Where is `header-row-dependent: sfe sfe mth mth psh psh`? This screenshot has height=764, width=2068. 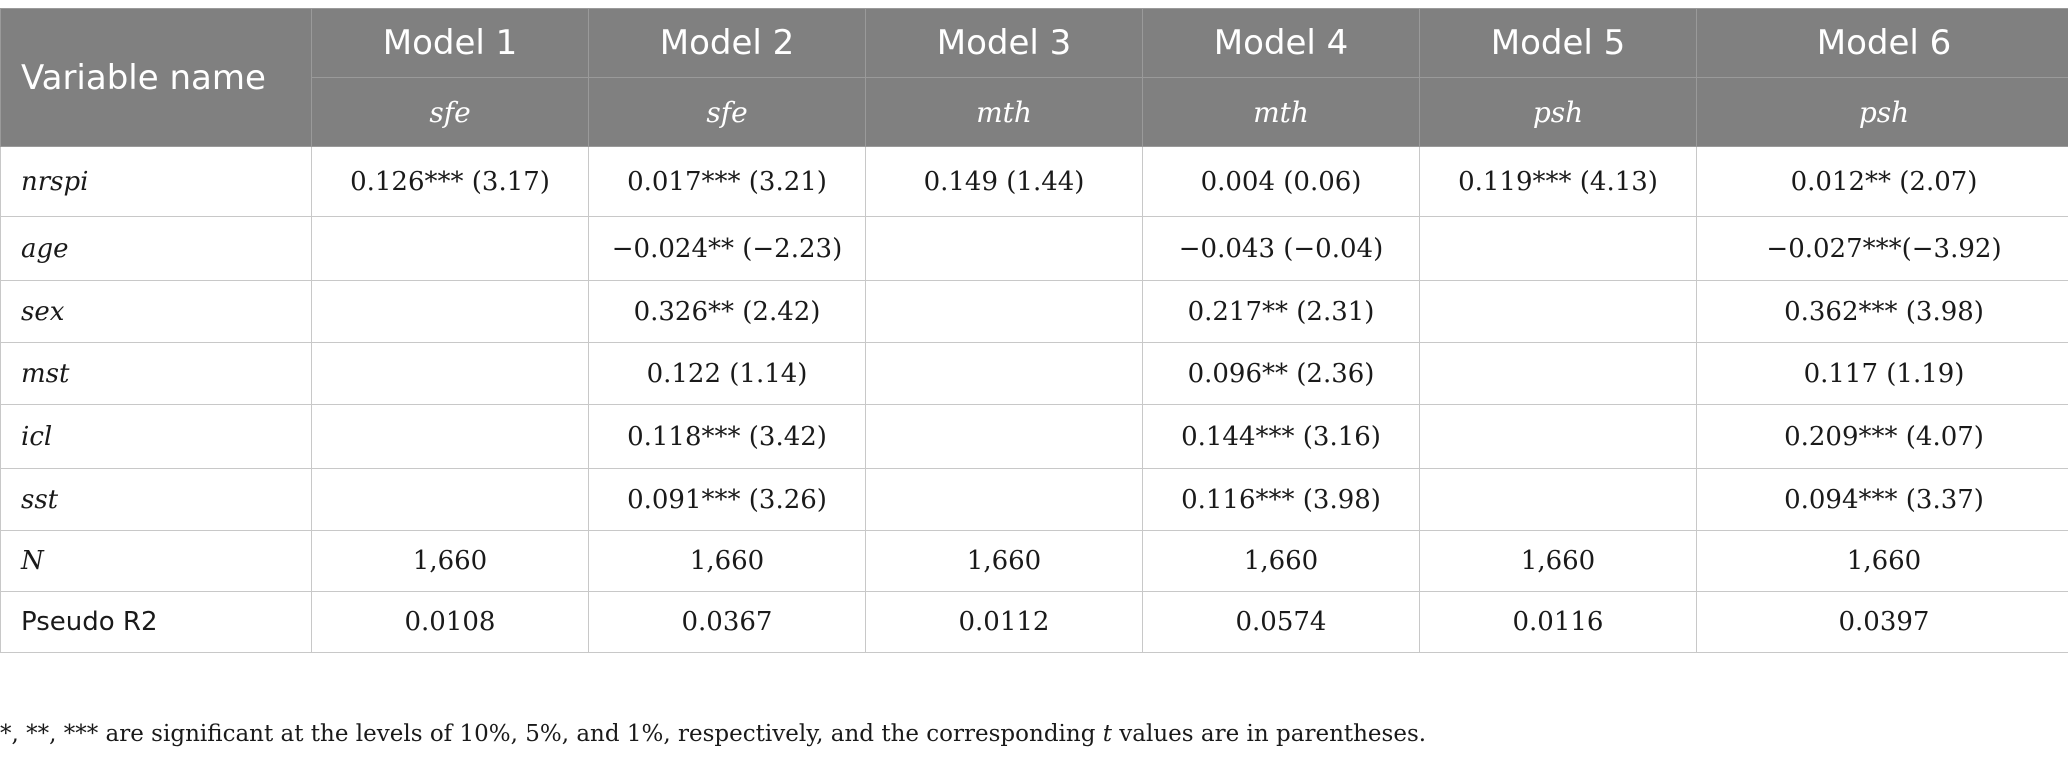 header-row-dependent: sfe sfe mth mth psh psh is located at coordinates (1034, 112).